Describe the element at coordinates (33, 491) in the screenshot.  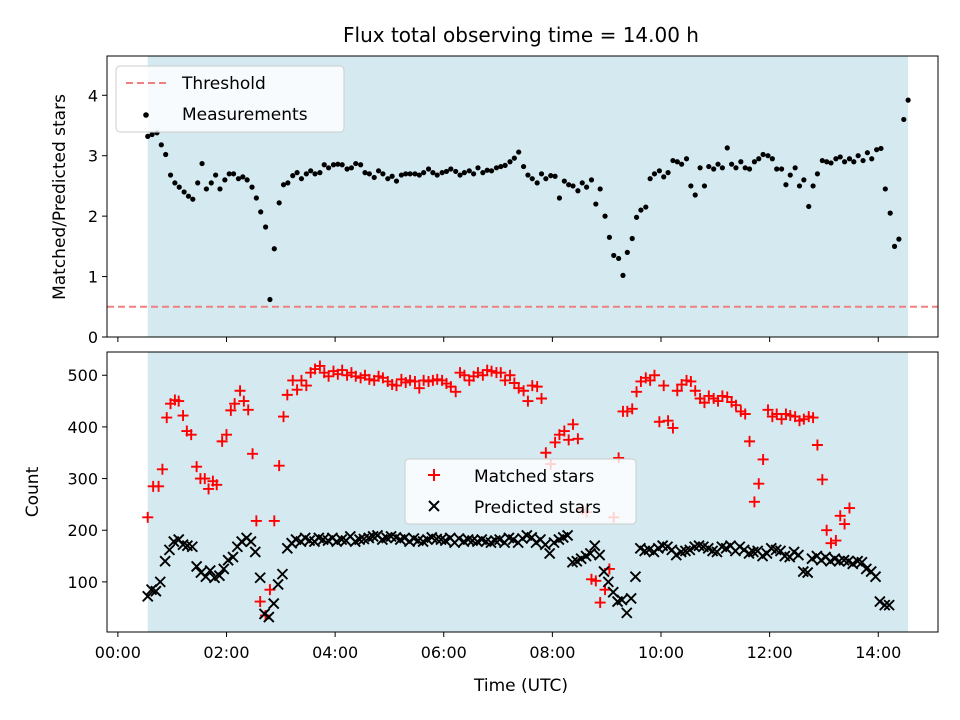
I see `count-y-axis-label: Count` at that location.